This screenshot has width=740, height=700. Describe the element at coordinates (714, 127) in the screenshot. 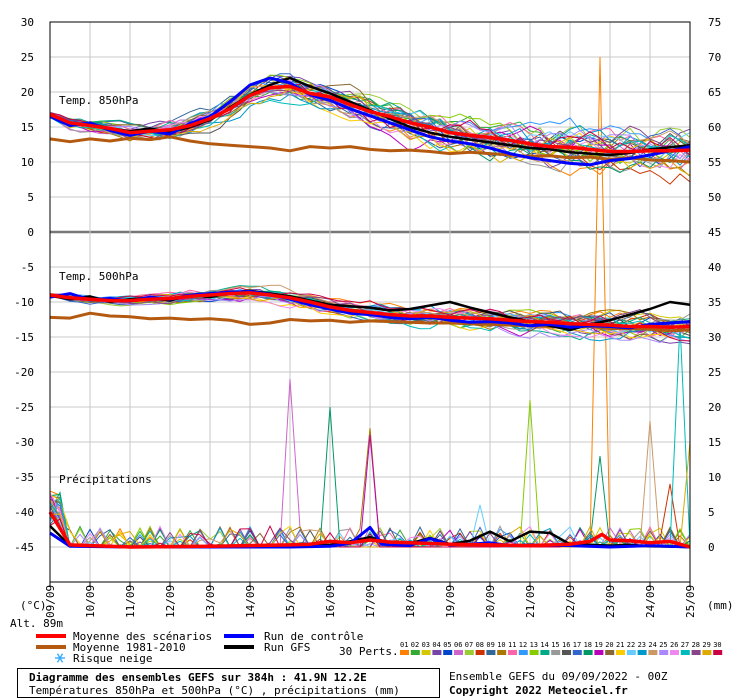

I see `y-tick-right: 60` at that location.